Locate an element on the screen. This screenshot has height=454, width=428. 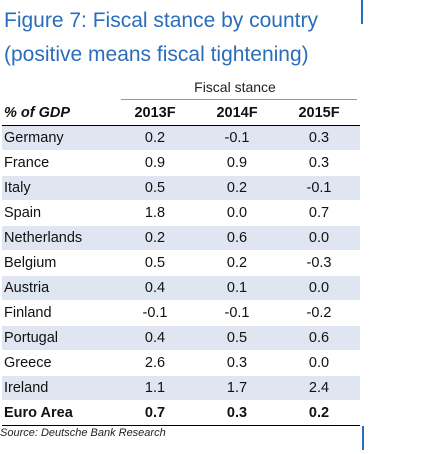
table-row: Finland -0.1 -0.1 -0.2 is located at coordinates (181, 313).